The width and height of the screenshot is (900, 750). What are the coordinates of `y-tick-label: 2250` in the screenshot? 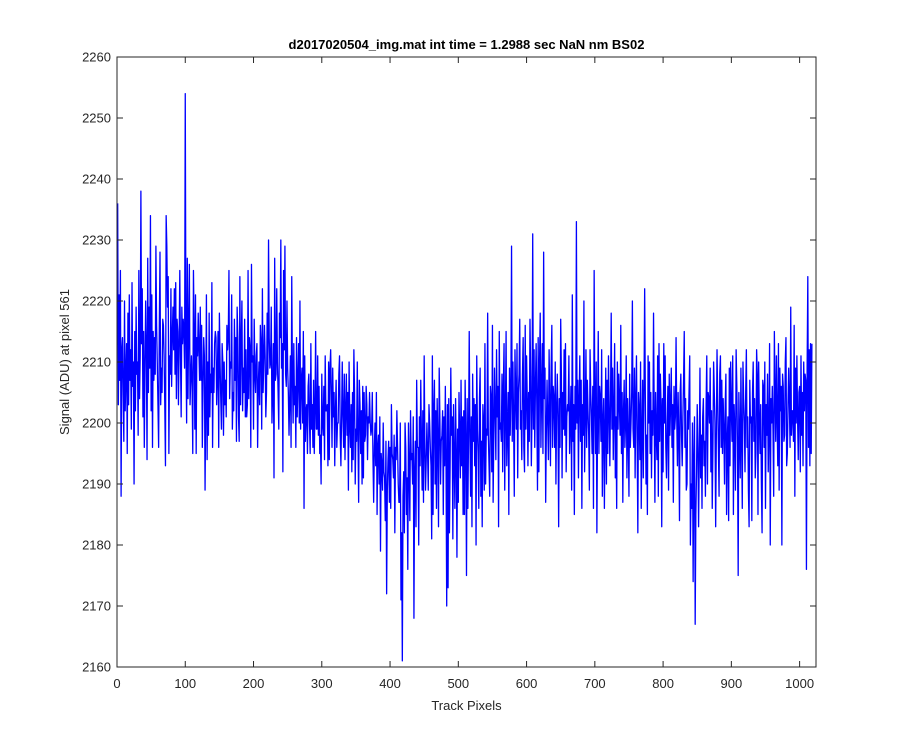 It's located at (96, 118).